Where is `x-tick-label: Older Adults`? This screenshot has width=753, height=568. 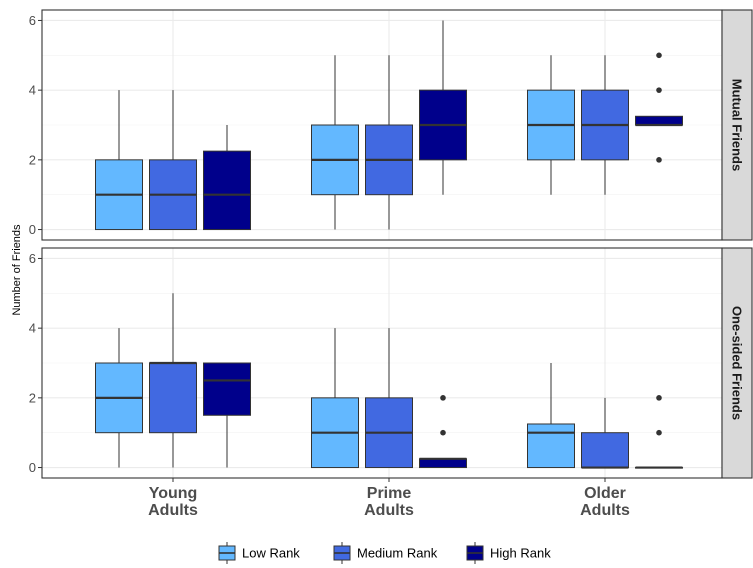
x-tick-label: Older Adults is located at coordinates (605, 502).